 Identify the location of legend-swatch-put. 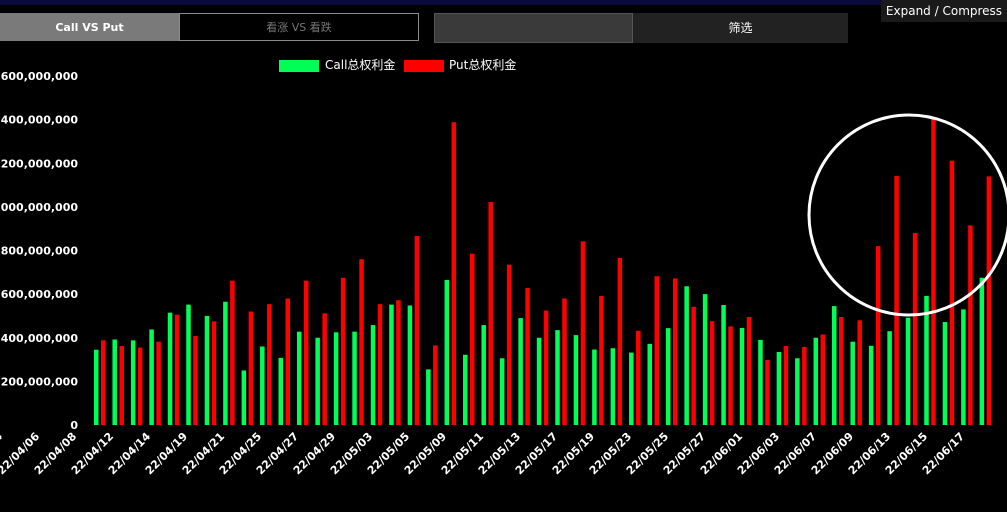
(424, 66).